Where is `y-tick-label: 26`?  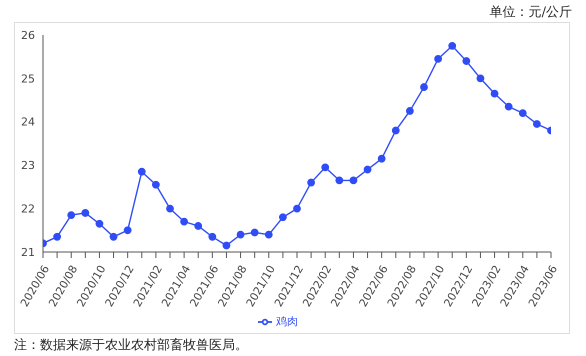 y-tick-label: 26 is located at coordinates (28, 35).